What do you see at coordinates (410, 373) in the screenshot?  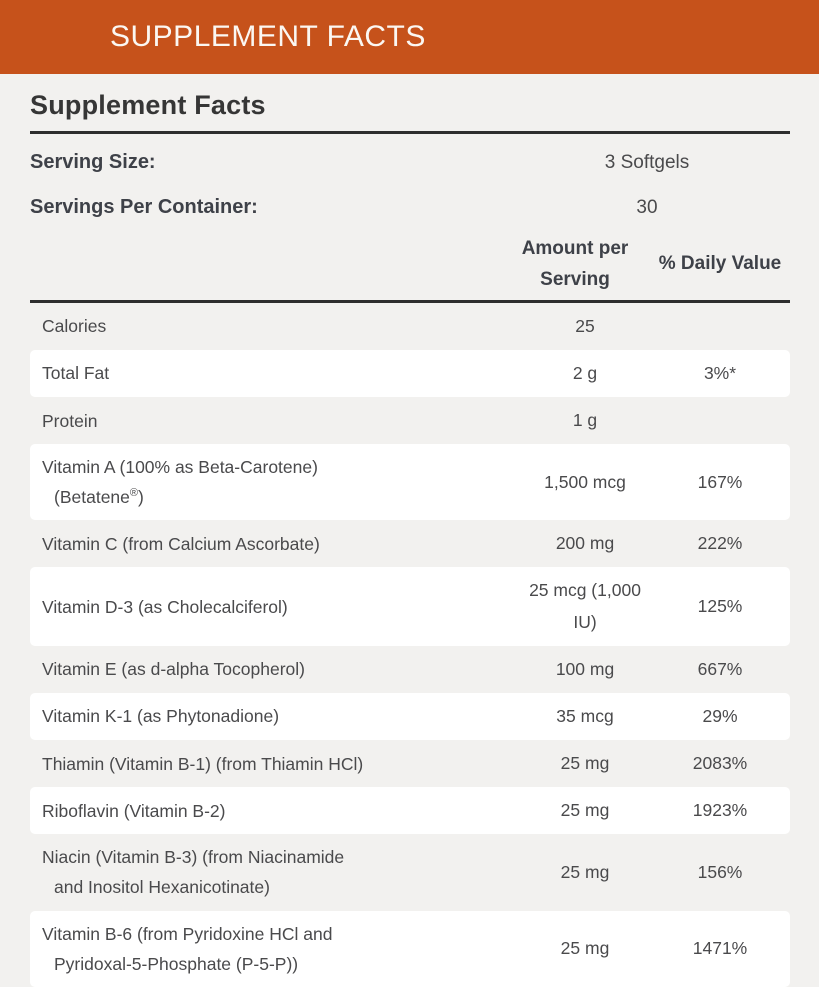 I see `table-row: Total Fat 2 g 3%*` at bounding box center [410, 373].